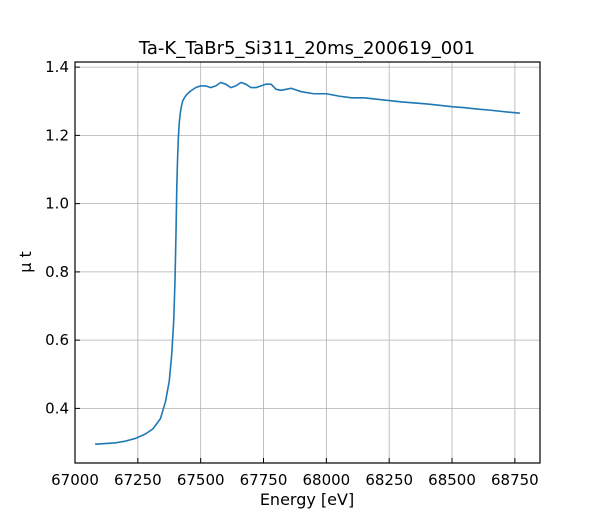 The image size is (600, 520). I want to click on y-tick-label: 0.8, so click(57, 272).